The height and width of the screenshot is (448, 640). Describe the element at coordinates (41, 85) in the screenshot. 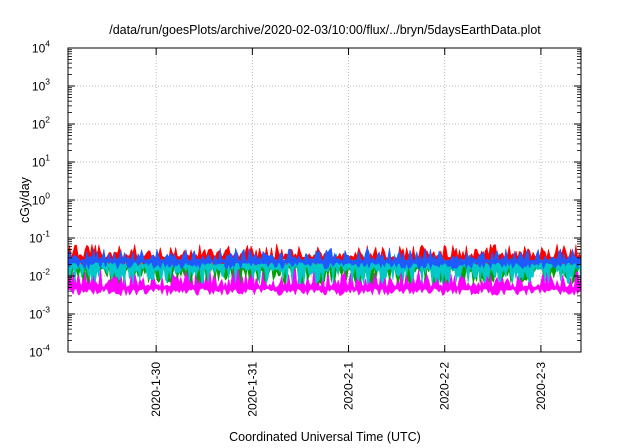

I see `y-tick-label: 10³` at that location.